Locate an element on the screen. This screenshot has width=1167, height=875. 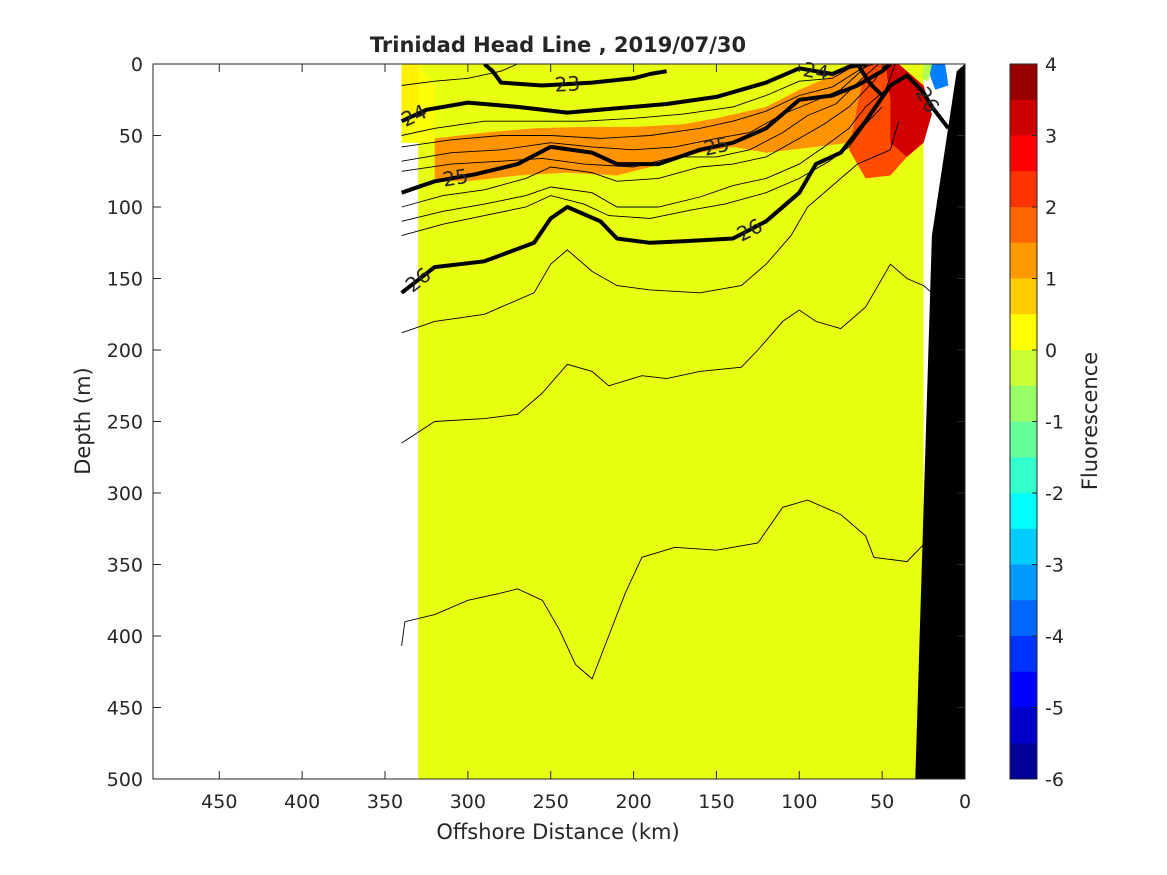
colorbar-tick-label: 3 is located at coordinates (1051, 137).